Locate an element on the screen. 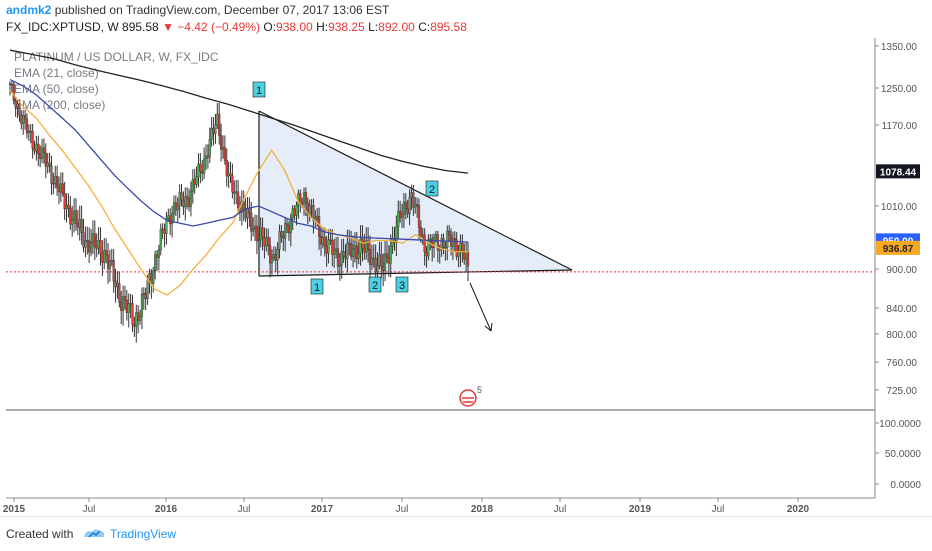  footer-bar: Created with TradingView is located at coordinates (466, 533).